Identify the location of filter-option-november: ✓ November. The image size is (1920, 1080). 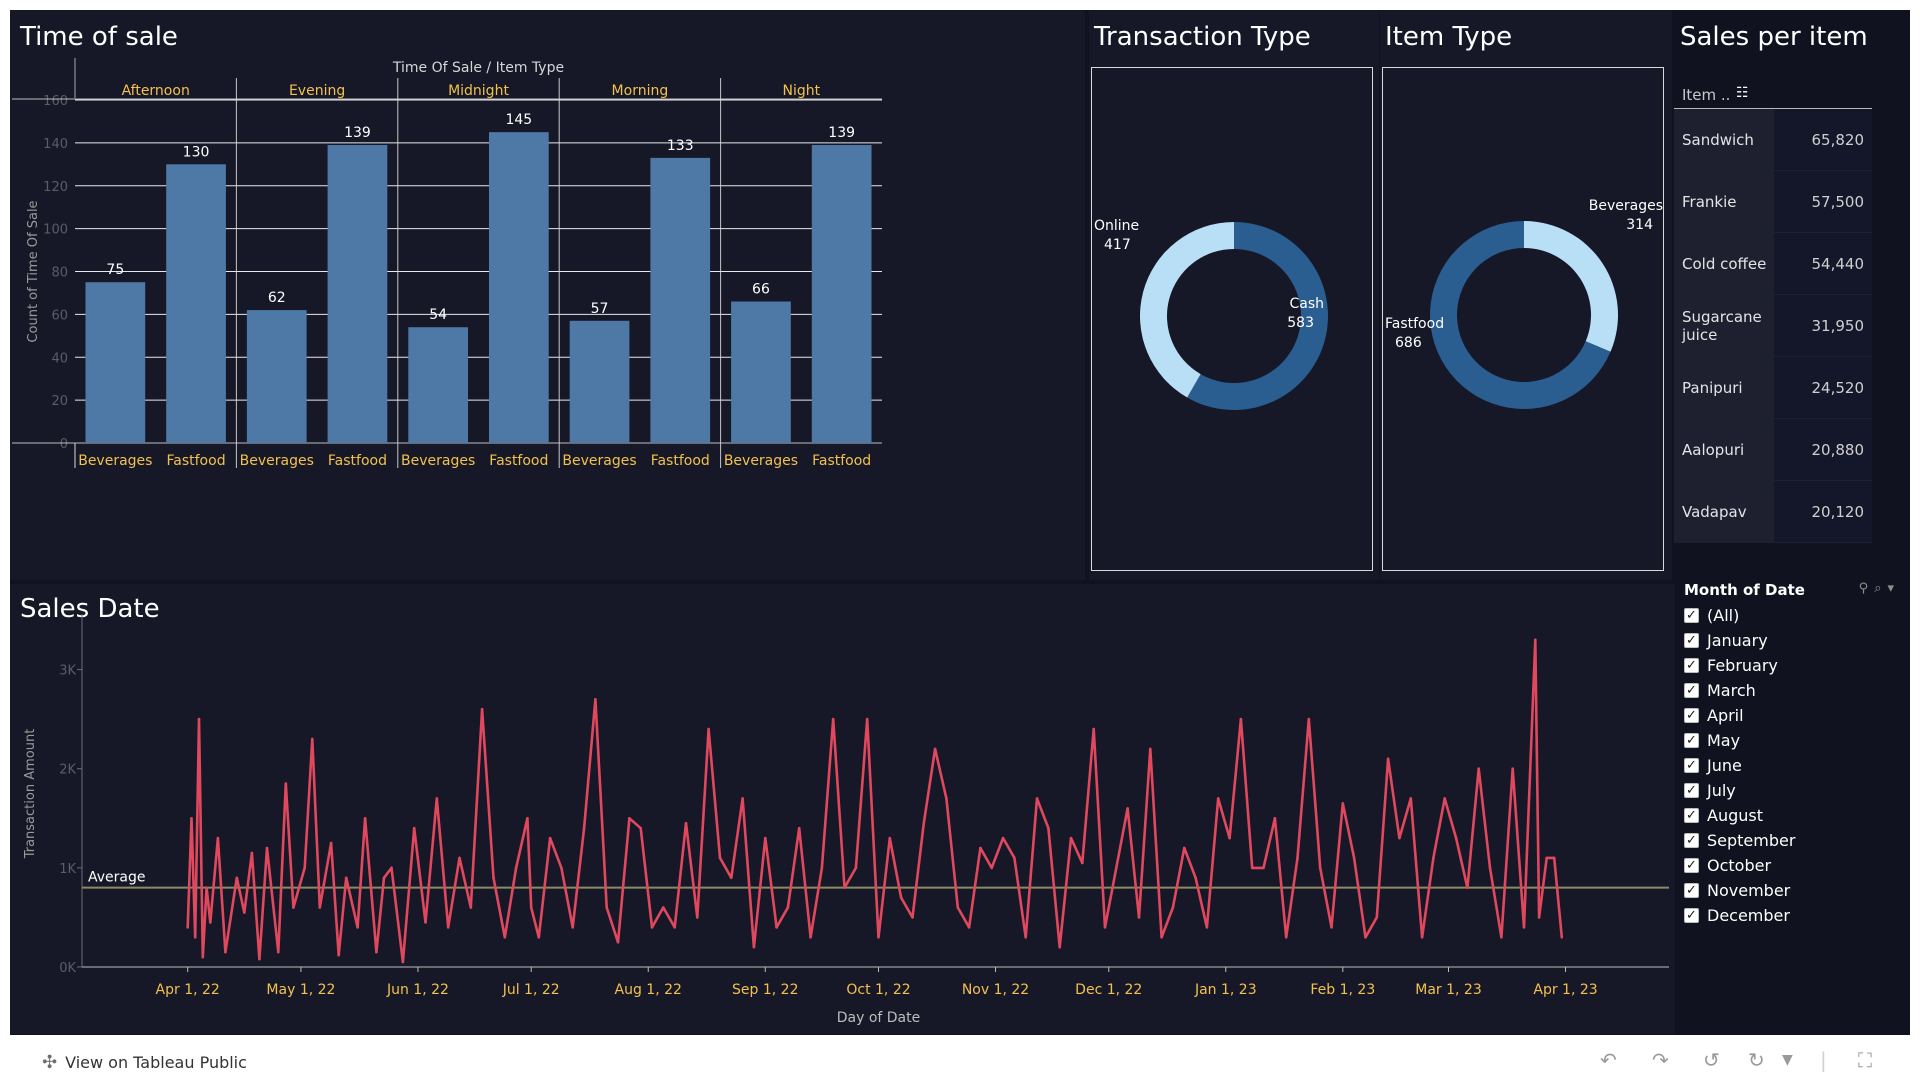
(1797, 890).